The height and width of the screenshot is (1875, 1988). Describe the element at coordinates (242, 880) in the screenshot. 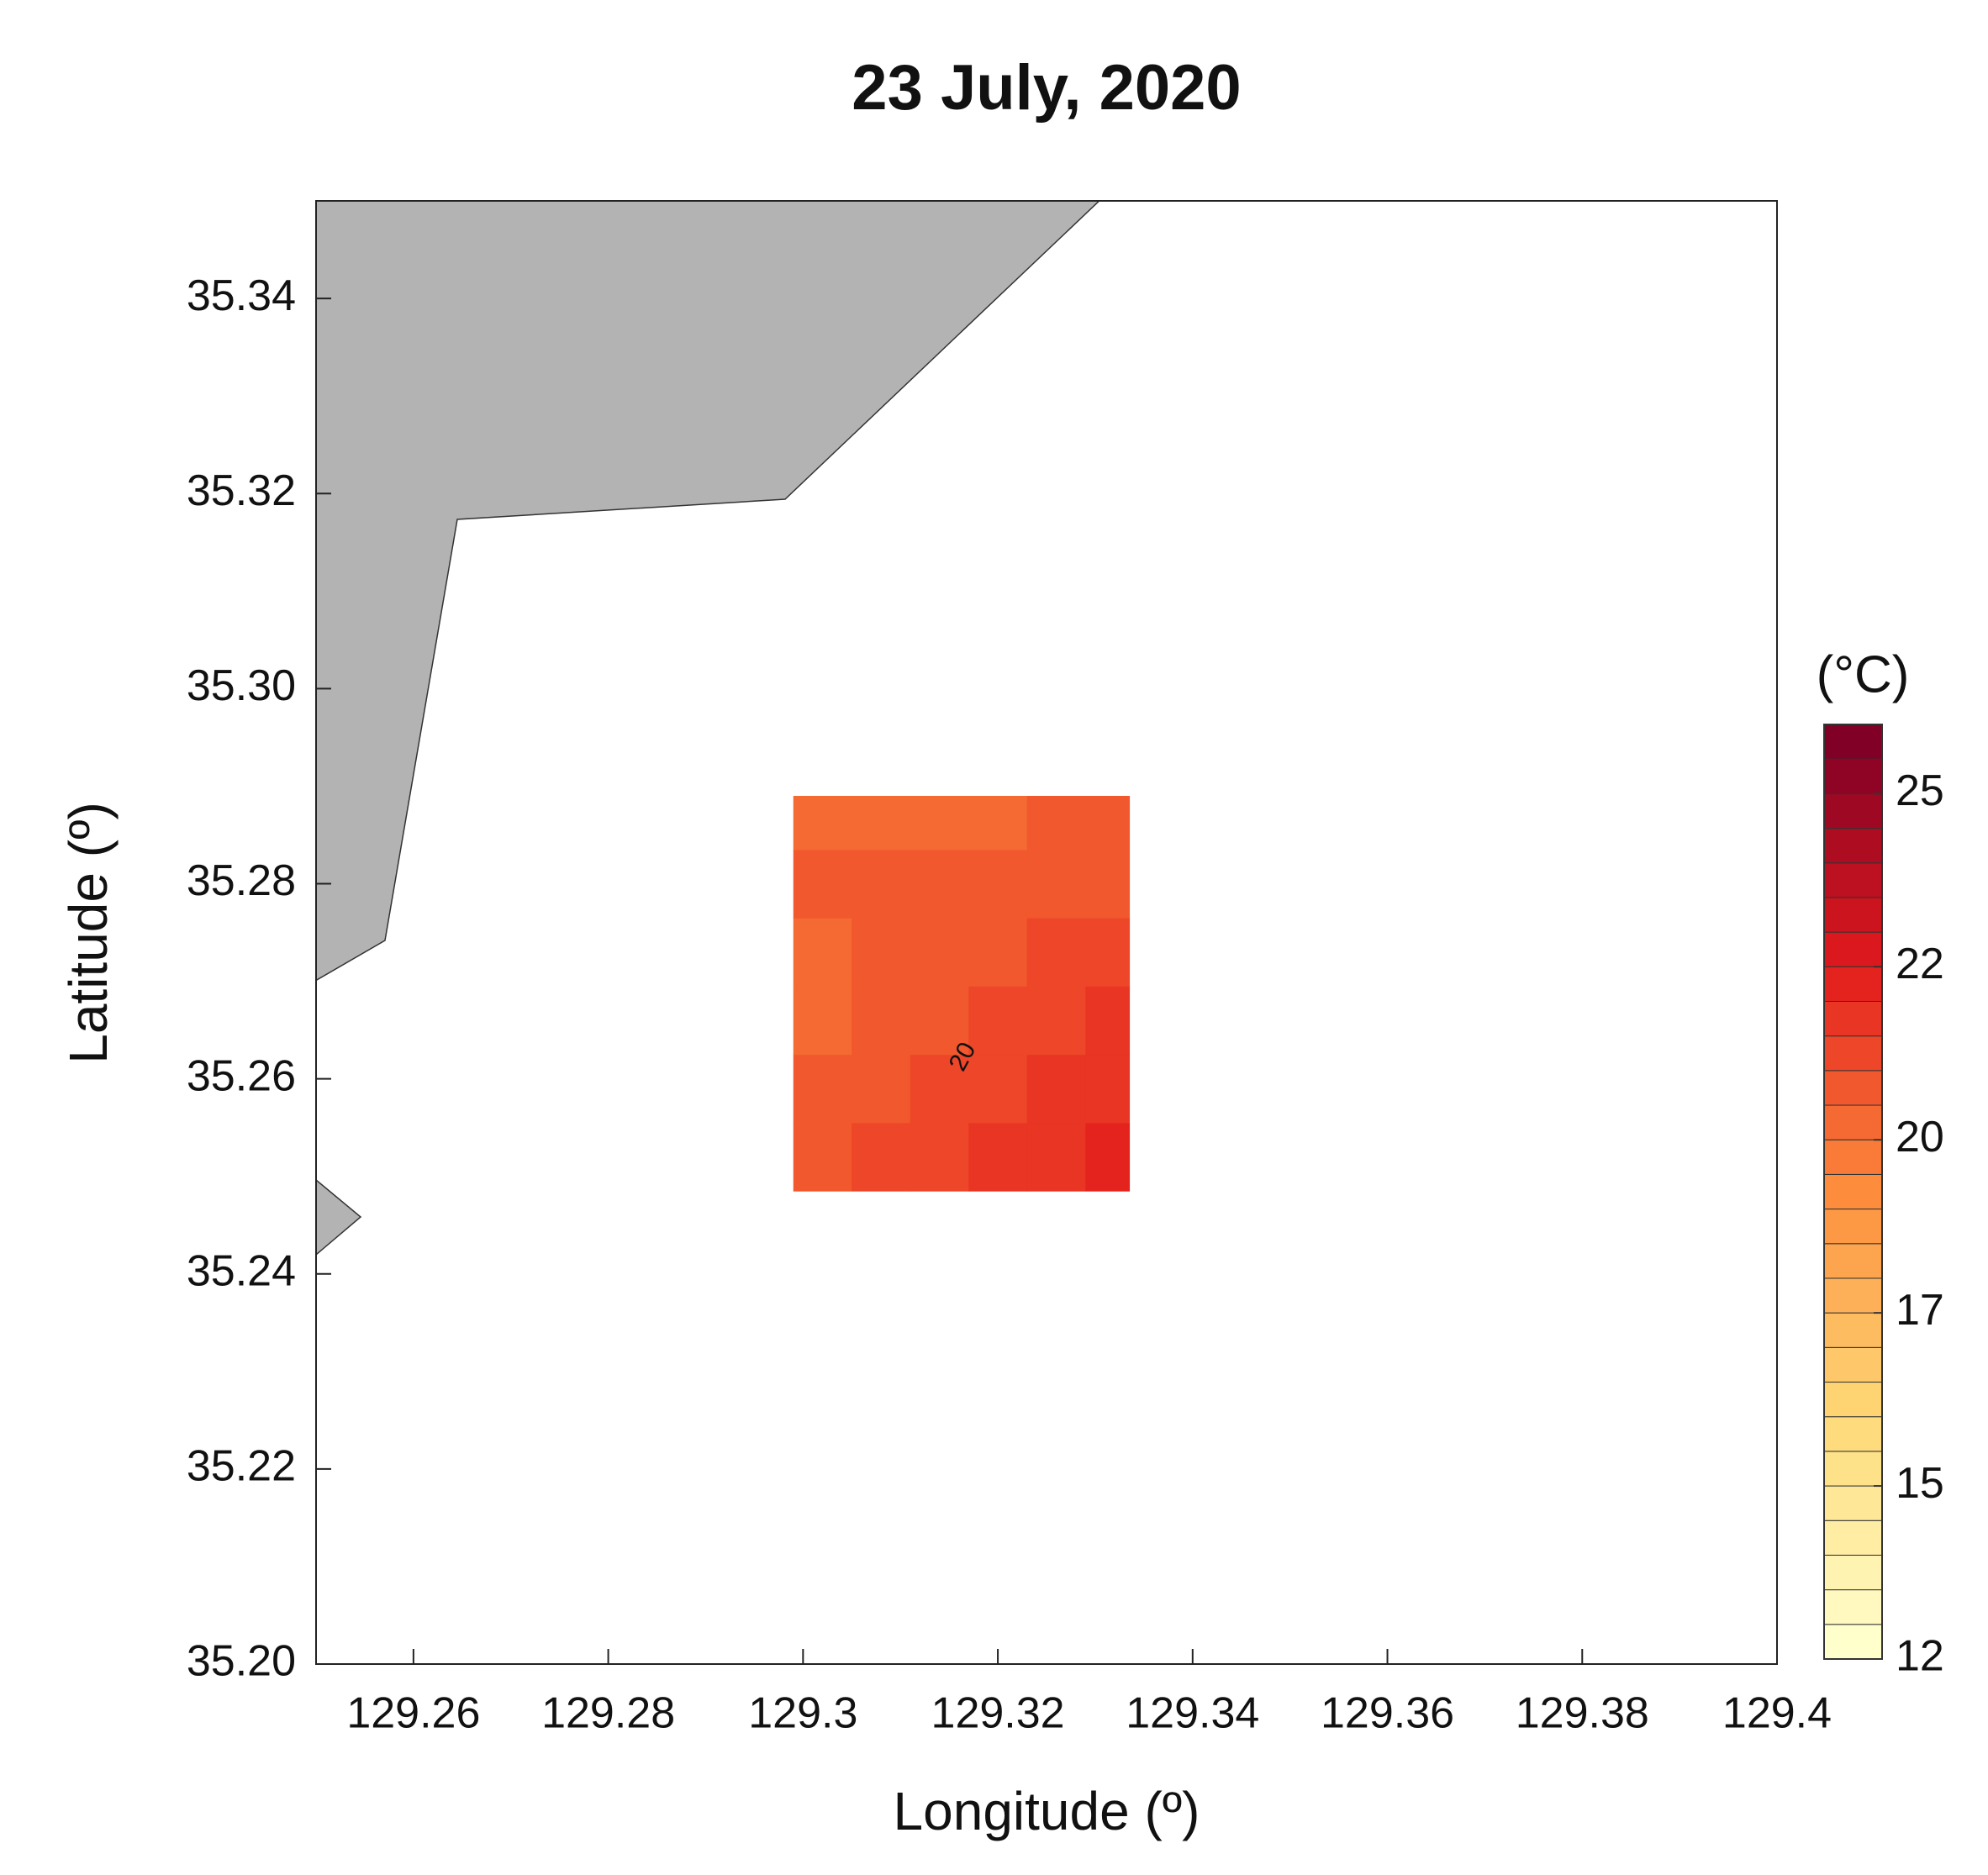

I see `y-tick-label: 35.28` at that location.